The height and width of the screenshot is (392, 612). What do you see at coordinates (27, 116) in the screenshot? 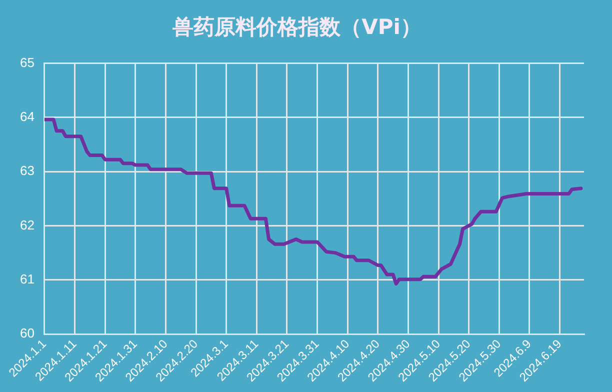
I see `y-tick-label: 64` at bounding box center [27, 116].